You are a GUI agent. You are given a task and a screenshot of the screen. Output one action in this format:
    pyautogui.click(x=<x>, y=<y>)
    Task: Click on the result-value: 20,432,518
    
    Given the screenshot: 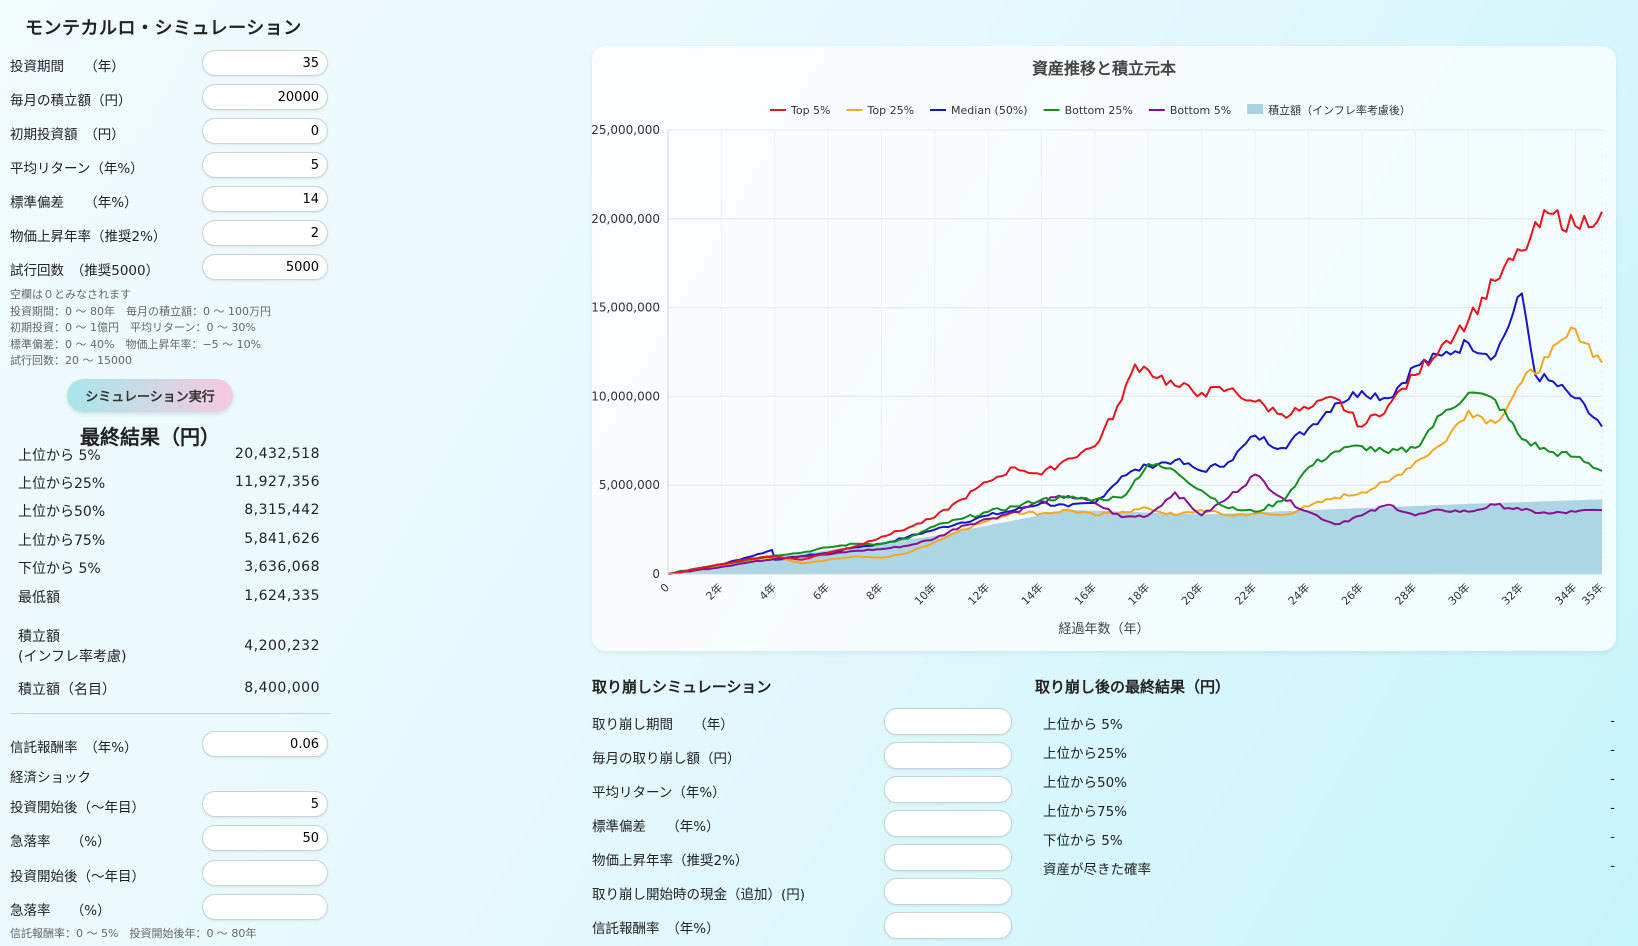 What is the action you would take?
    pyautogui.click(x=277, y=454)
    